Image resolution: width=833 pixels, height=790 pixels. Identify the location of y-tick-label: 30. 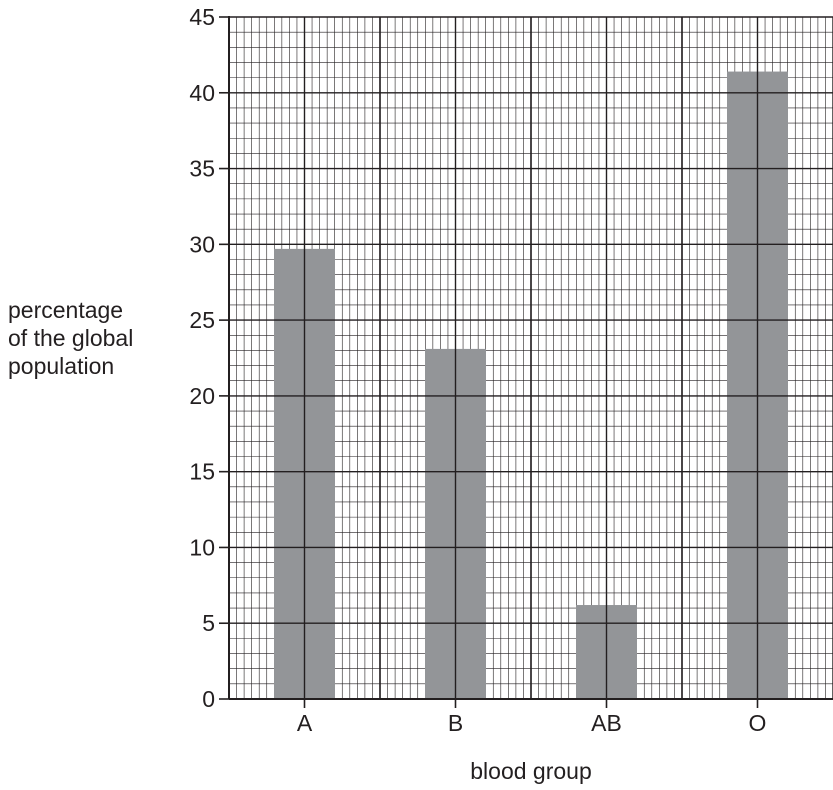
(202, 244).